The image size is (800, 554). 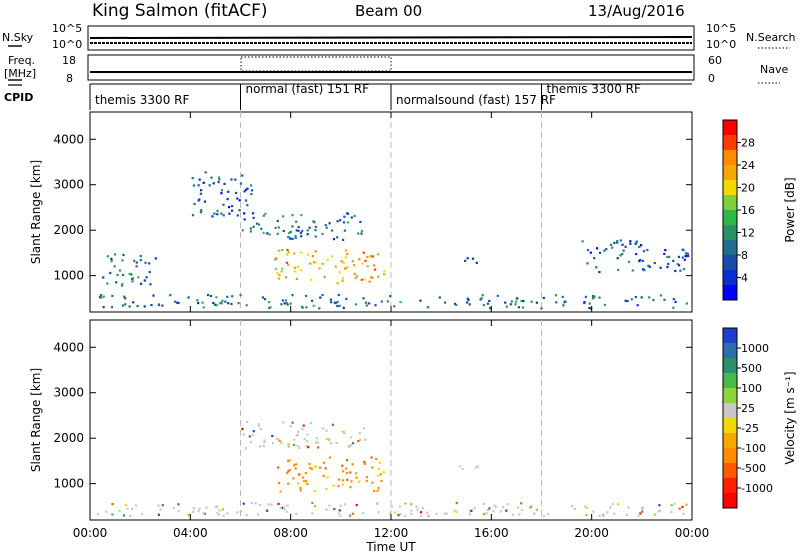 What do you see at coordinates (748, 233) in the screenshot?
I see `colorbar-tick-label: 12` at bounding box center [748, 233].